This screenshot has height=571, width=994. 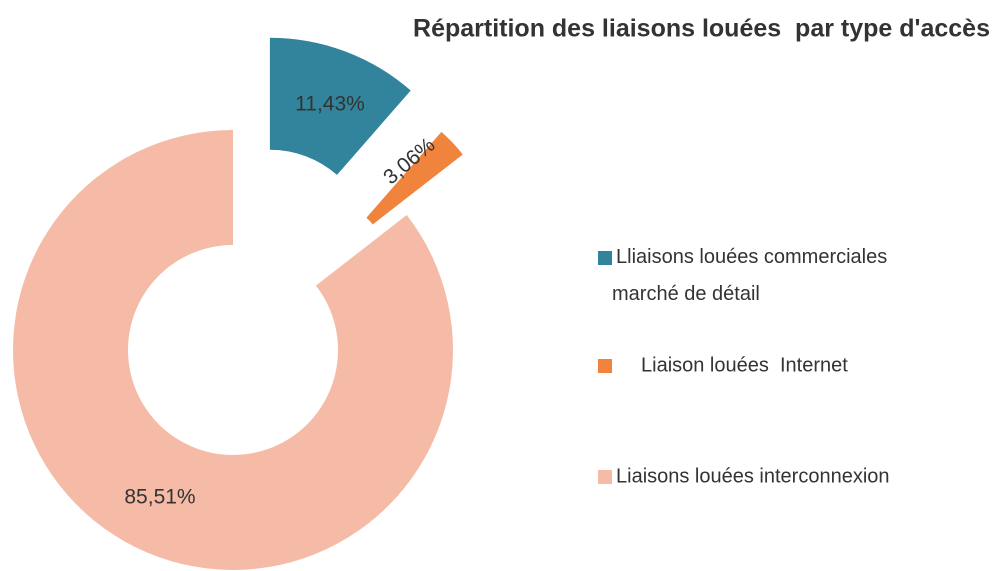 What do you see at coordinates (330, 104) in the screenshot?
I see `data-label: 11,43%` at bounding box center [330, 104].